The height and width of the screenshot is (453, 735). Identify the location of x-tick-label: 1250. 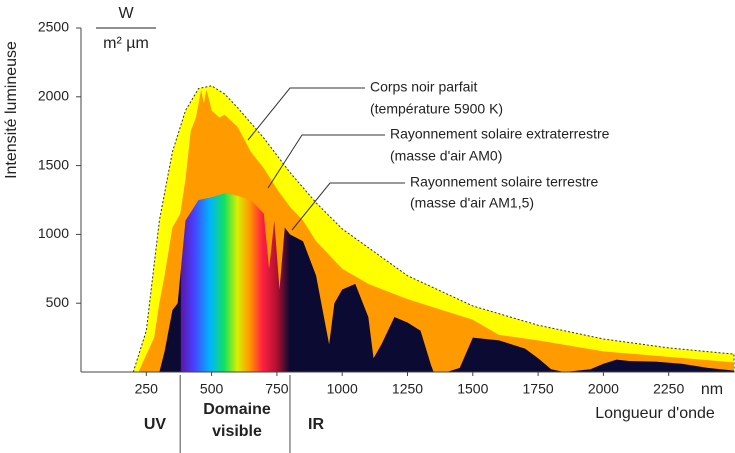
(407, 389).